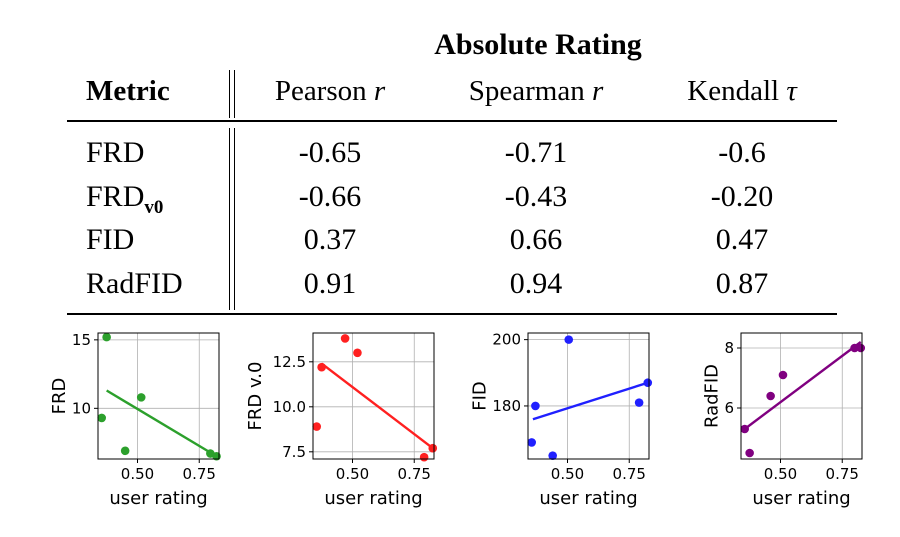 The image size is (900, 537). Describe the element at coordinates (235, 219) in the screenshot. I see `double-rule-right` at that location.